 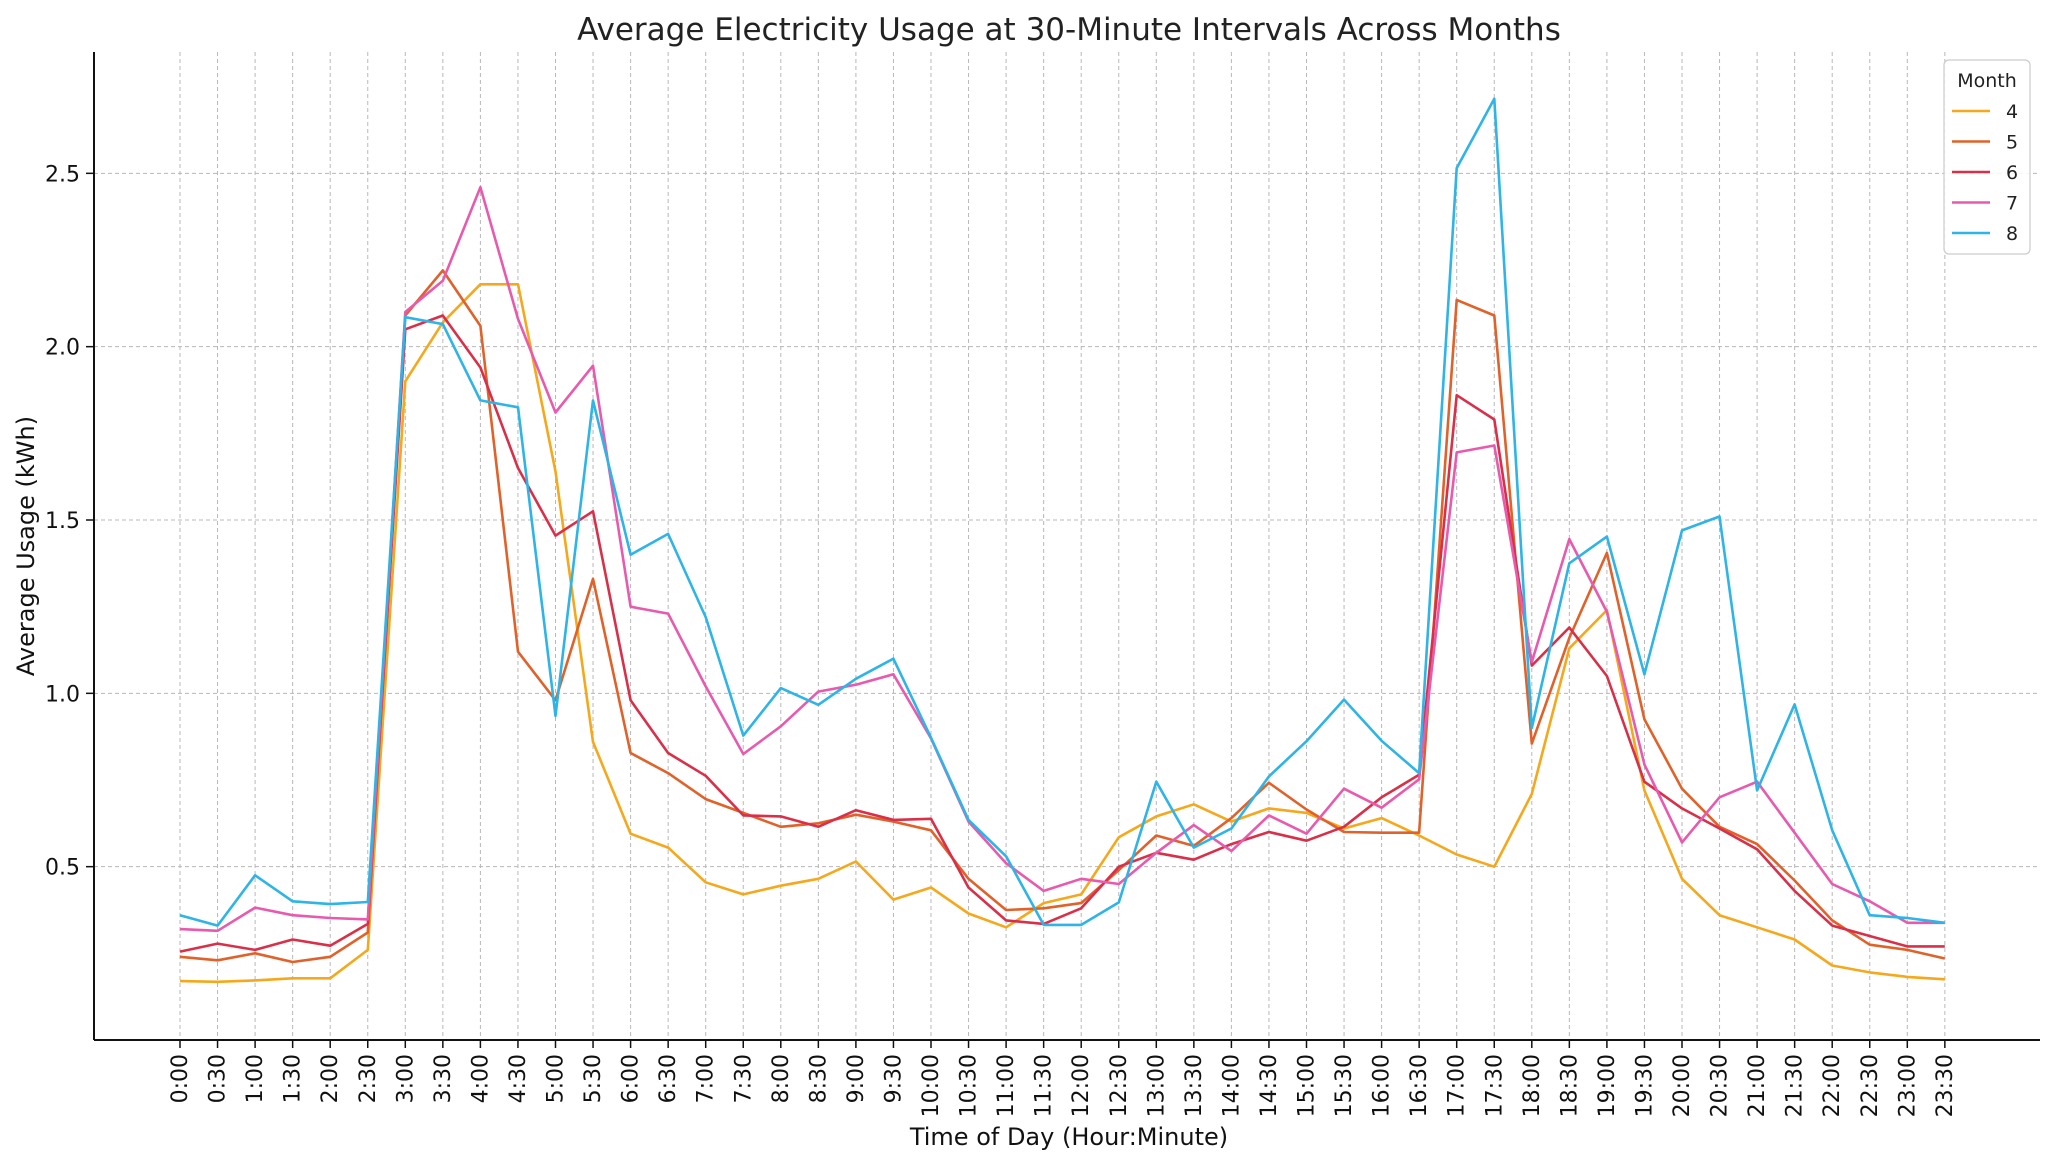 I want to click on legend-title: Month, so click(x=1987, y=81).